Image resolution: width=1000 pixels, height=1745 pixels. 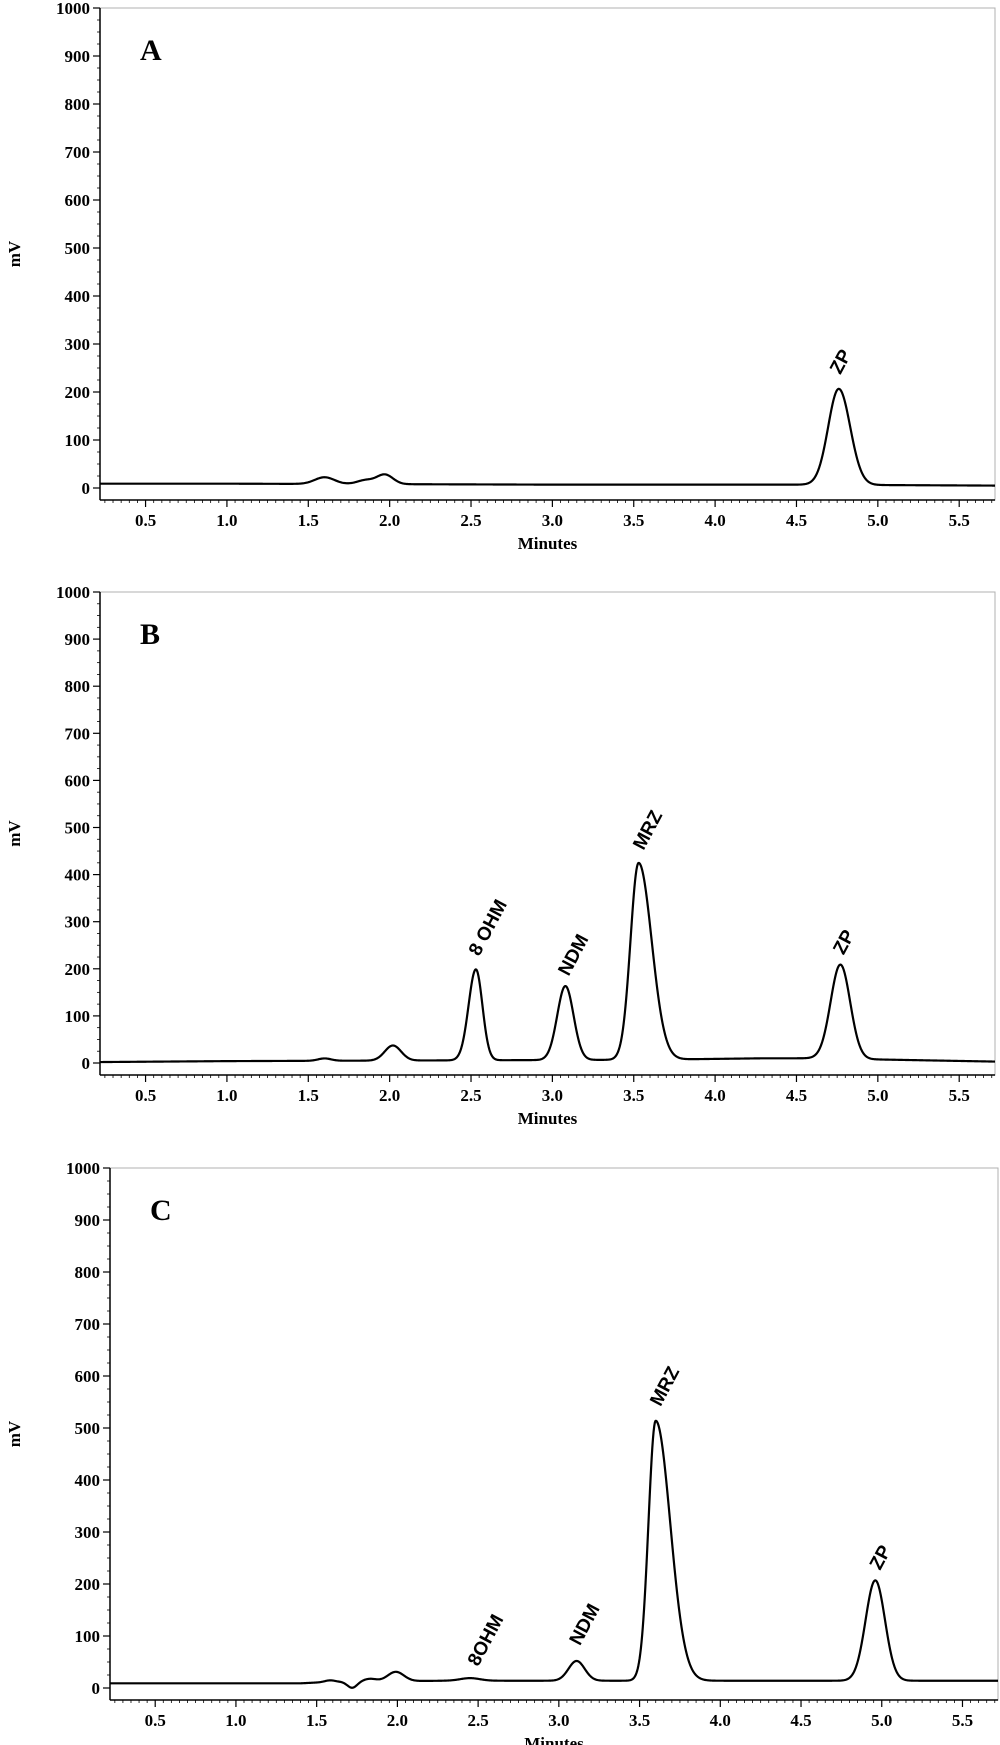 I want to click on peak-label: 8OHM, so click(x=486, y=1640).